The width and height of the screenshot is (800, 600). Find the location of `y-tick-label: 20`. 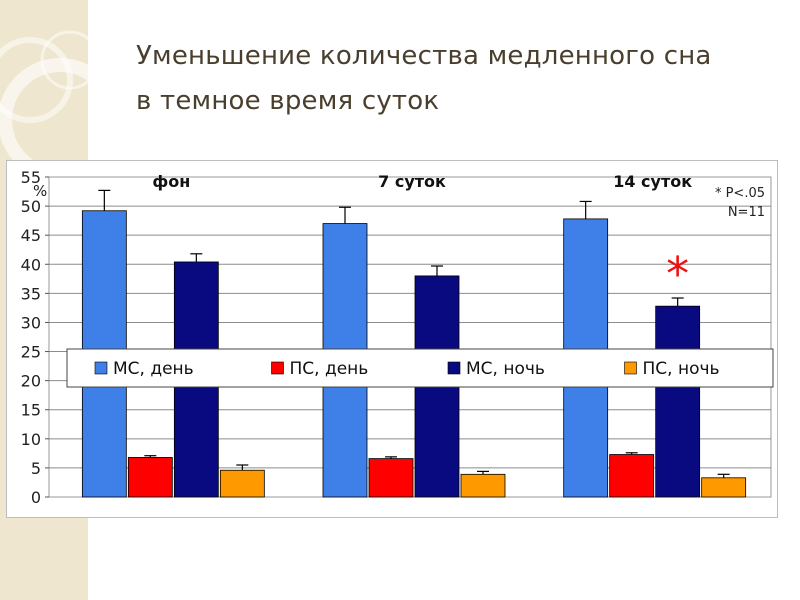

y-tick-label: 20 is located at coordinates (31, 381).